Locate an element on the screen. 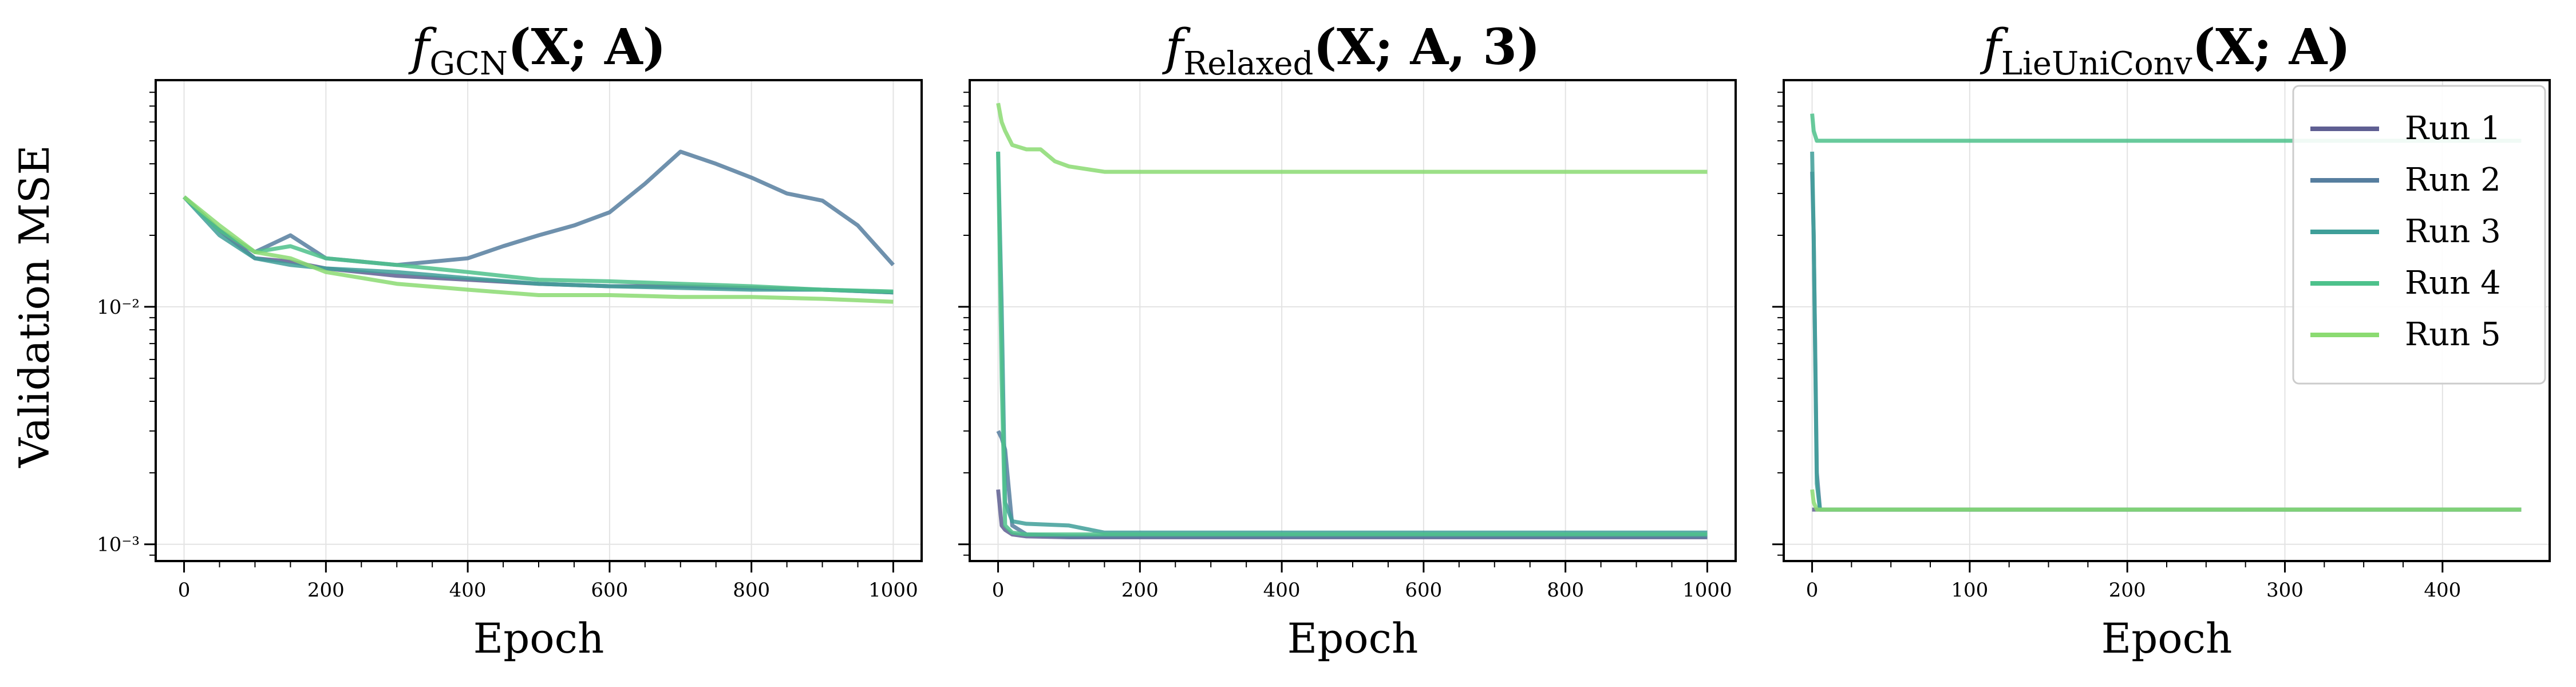  legend-entry: Run 1 is located at coordinates (2453, 128).